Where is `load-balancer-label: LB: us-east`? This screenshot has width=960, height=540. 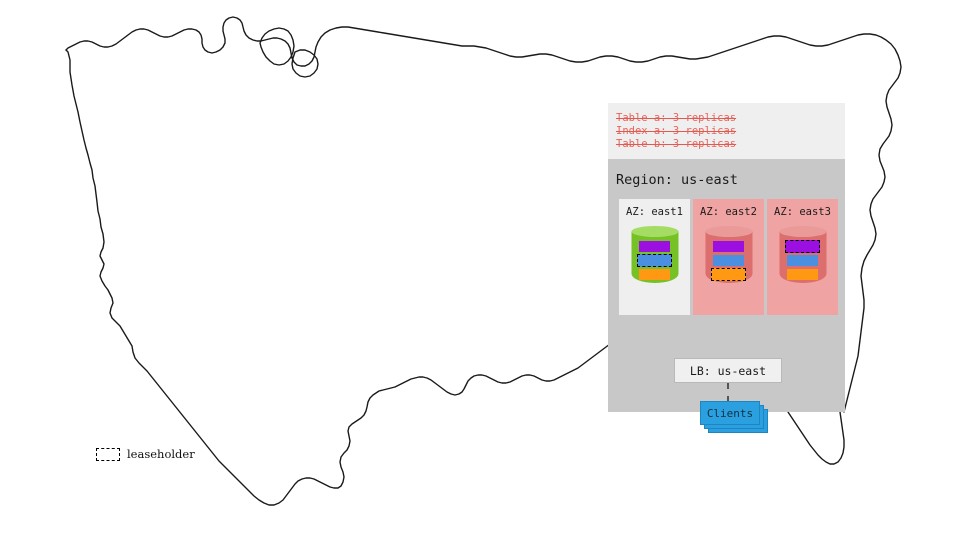
load-balancer-label: LB: us-east is located at coordinates (728, 370).